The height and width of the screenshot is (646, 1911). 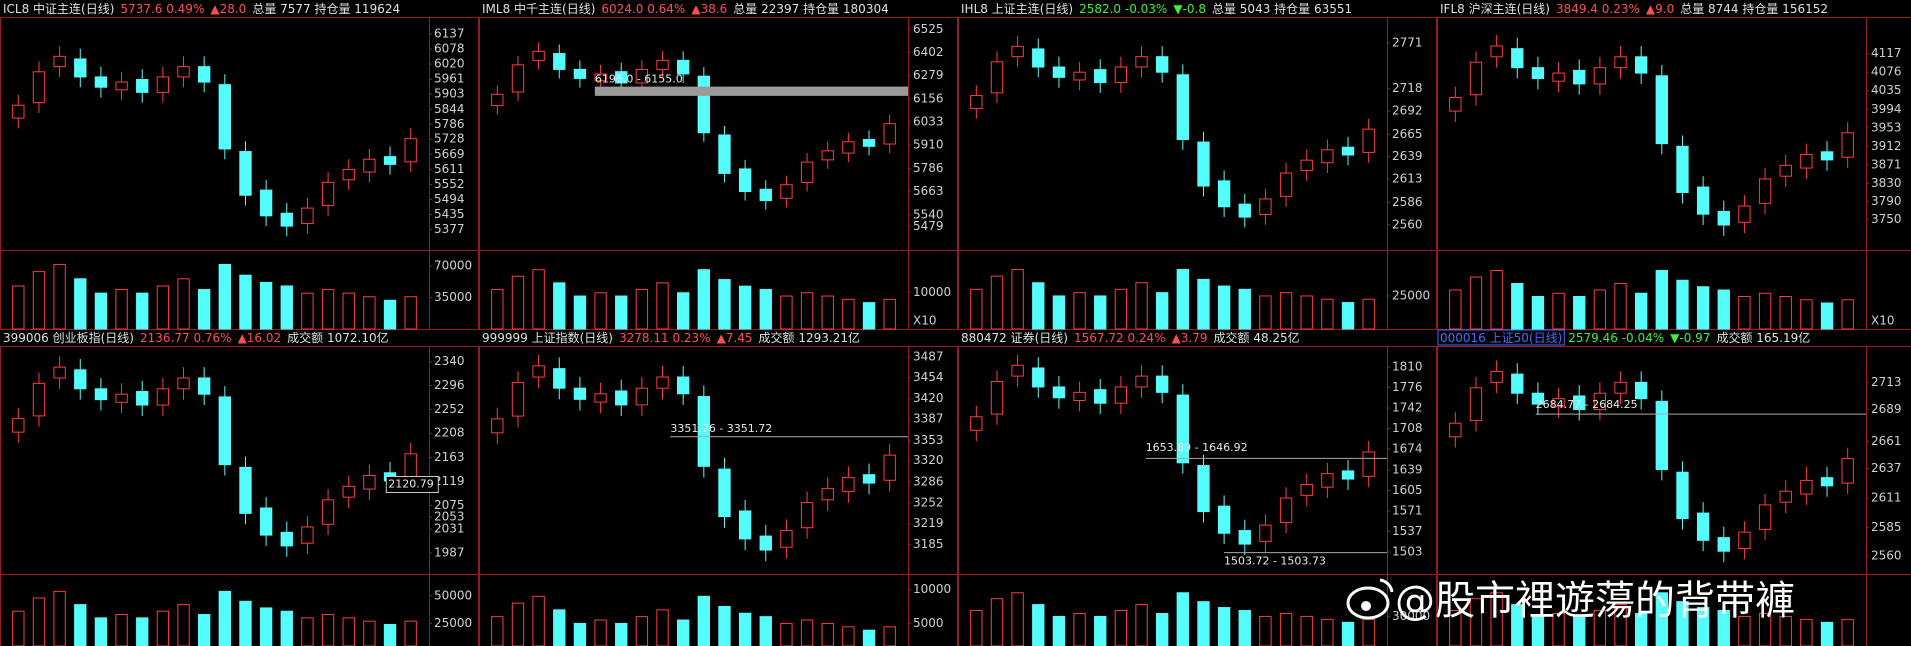 I want to click on y-tick-label: 3185, so click(x=928, y=544).